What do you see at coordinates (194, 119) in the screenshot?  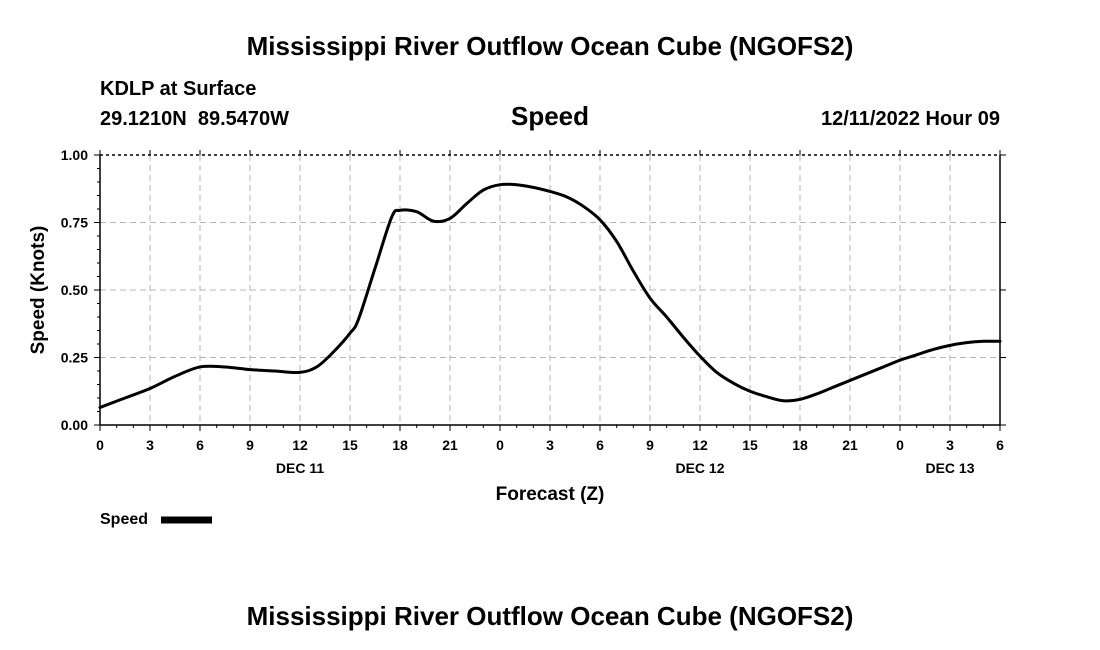 I see `coordinates-label: 29.1210N 89.5470W` at bounding box center [194, 119].